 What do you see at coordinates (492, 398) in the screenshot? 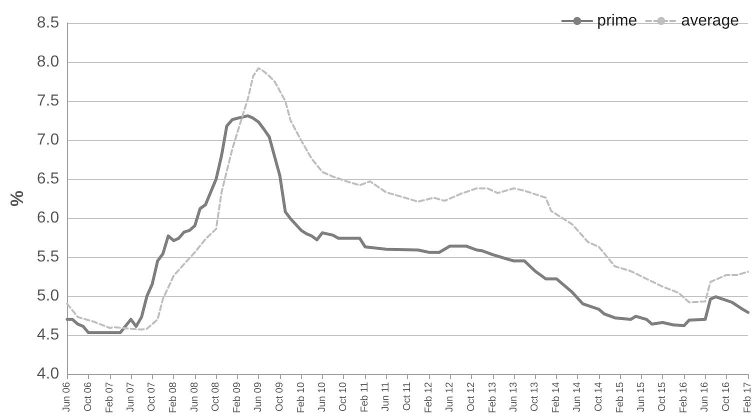
I see `x-tick-label: Feb 13` at bounding box center [492, 398].